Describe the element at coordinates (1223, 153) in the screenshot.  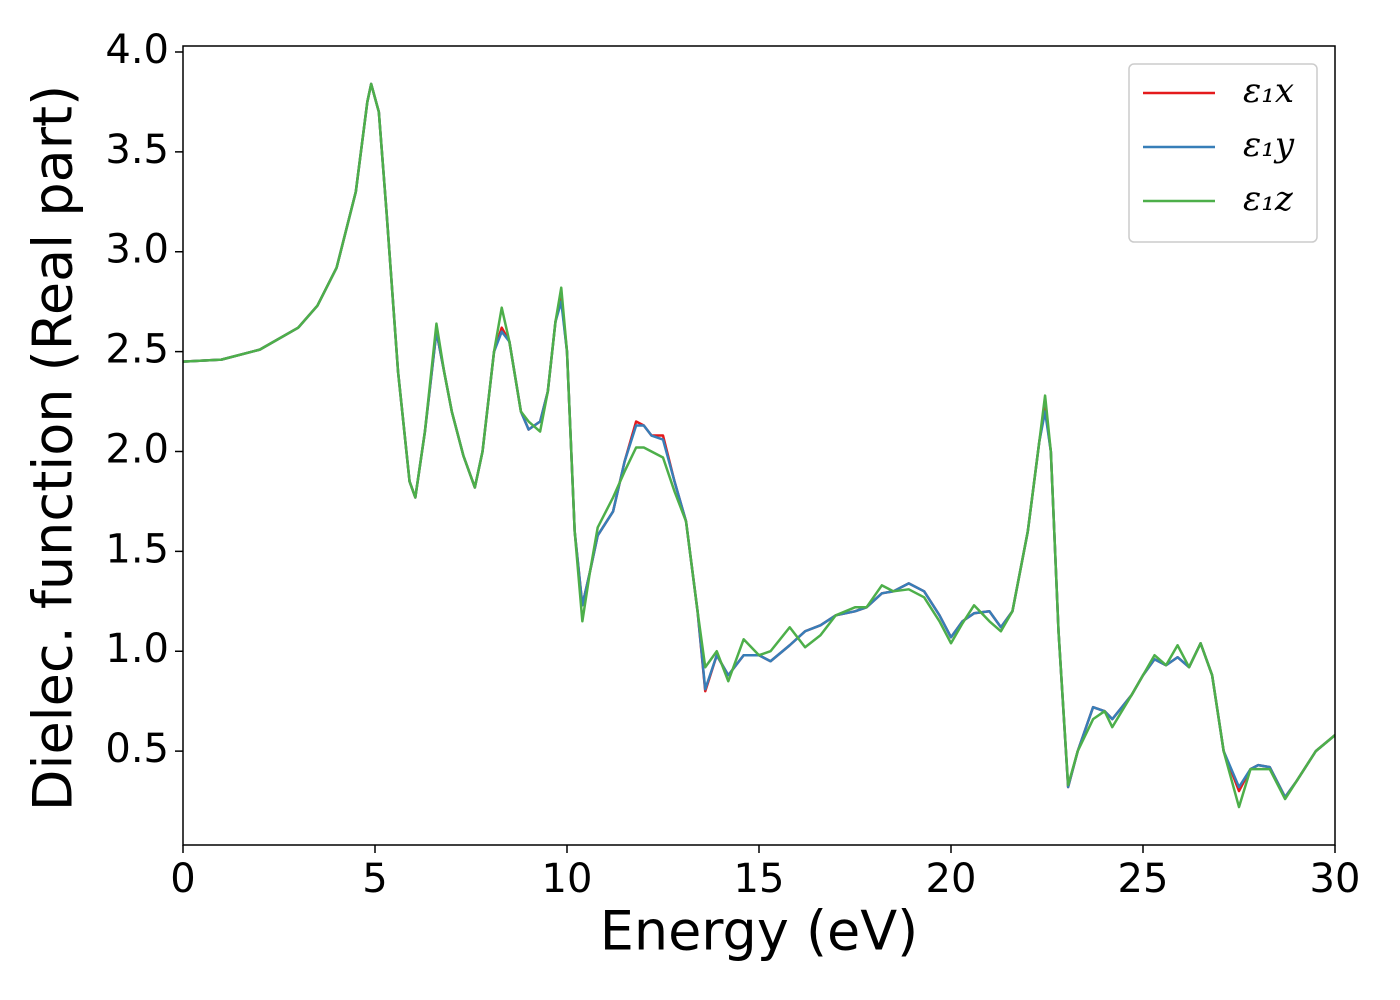
I see `legend-box` at that location.